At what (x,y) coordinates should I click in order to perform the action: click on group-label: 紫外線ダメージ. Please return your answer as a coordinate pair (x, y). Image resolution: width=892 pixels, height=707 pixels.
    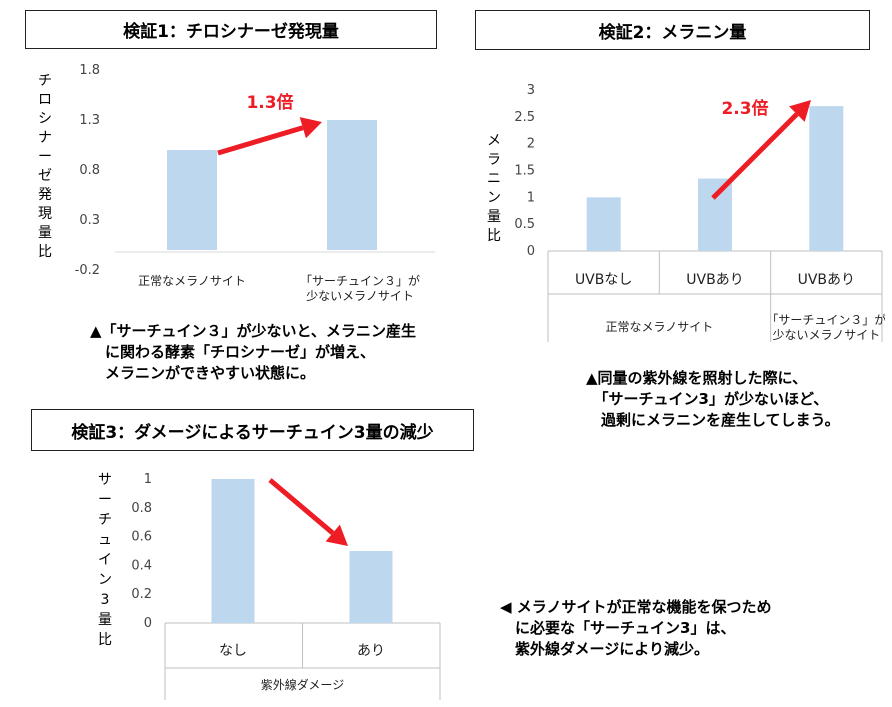
    Looking at the image, I should click on (302, 684).